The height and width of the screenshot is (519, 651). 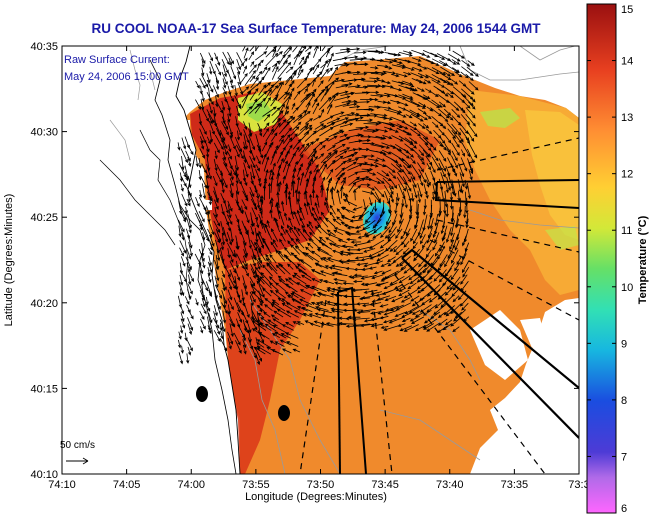 What do you see at coordinates (507, 181) in the screenshot?
I see `channel-line-solid` at bounding box center [507, 181].